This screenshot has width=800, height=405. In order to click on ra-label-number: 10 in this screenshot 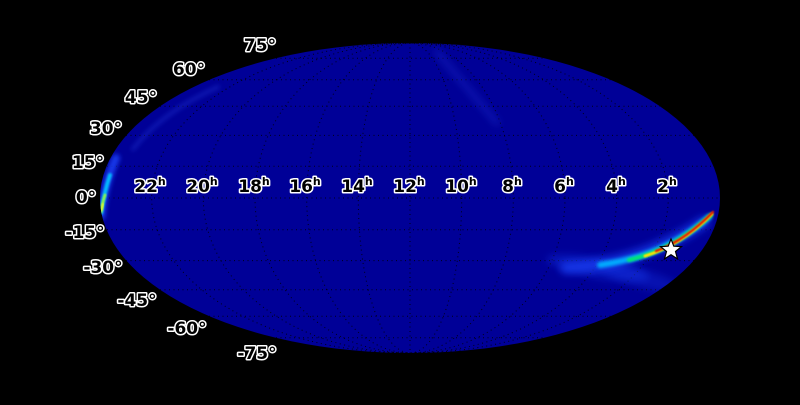, I will do `click(457, 187)`.